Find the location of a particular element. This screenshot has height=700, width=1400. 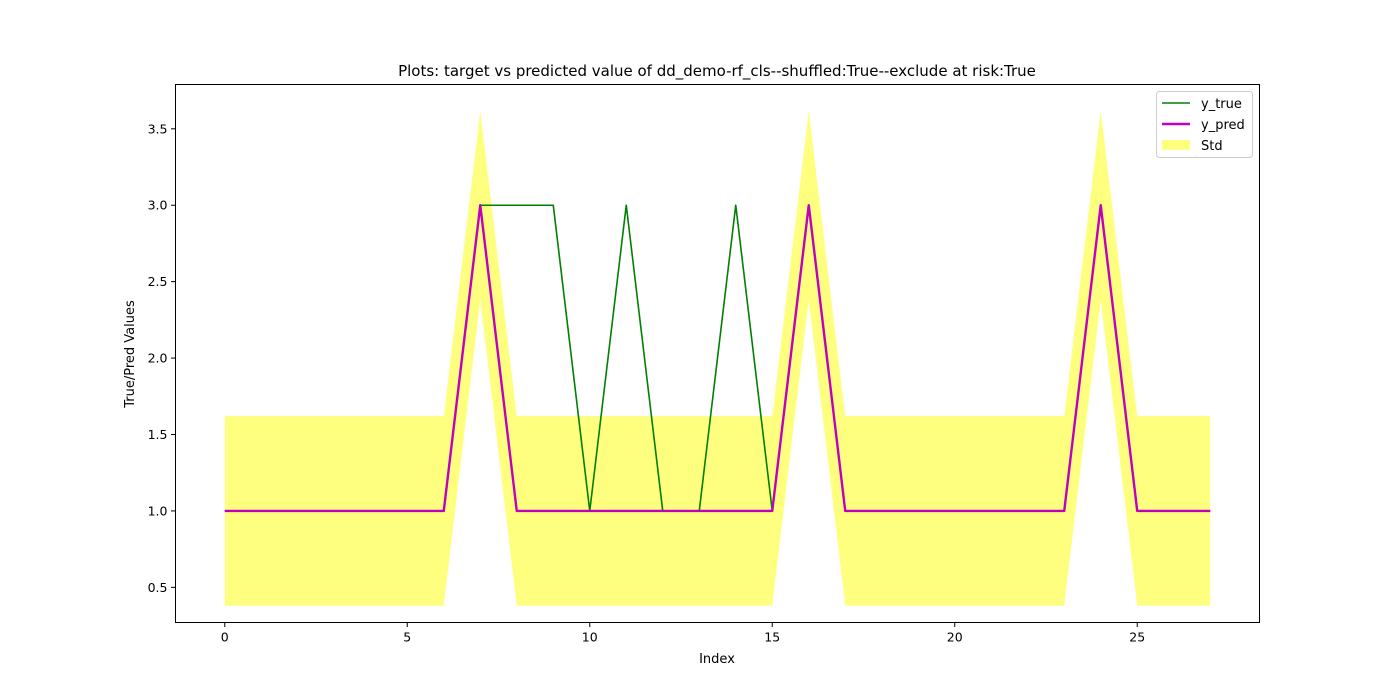

y-tick-label: 0.5 is located at coordinates (158, 587).